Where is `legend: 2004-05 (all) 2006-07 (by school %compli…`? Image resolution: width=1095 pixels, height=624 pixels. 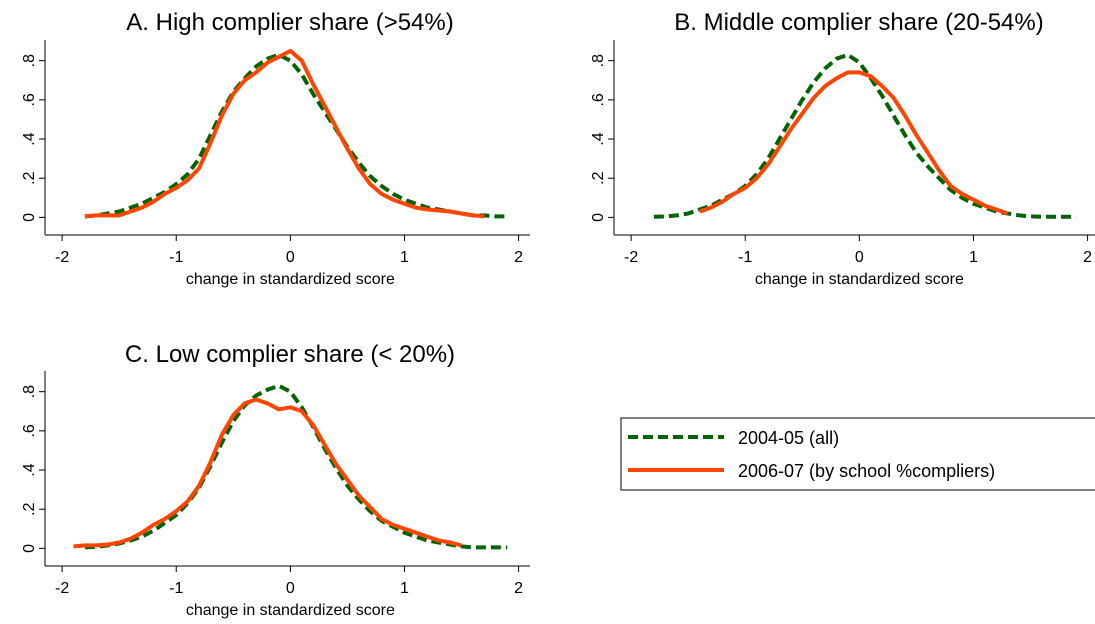 legend: 2004-05 (all) 2006-07 (by school %compli… is located at coordinates (857, 454).